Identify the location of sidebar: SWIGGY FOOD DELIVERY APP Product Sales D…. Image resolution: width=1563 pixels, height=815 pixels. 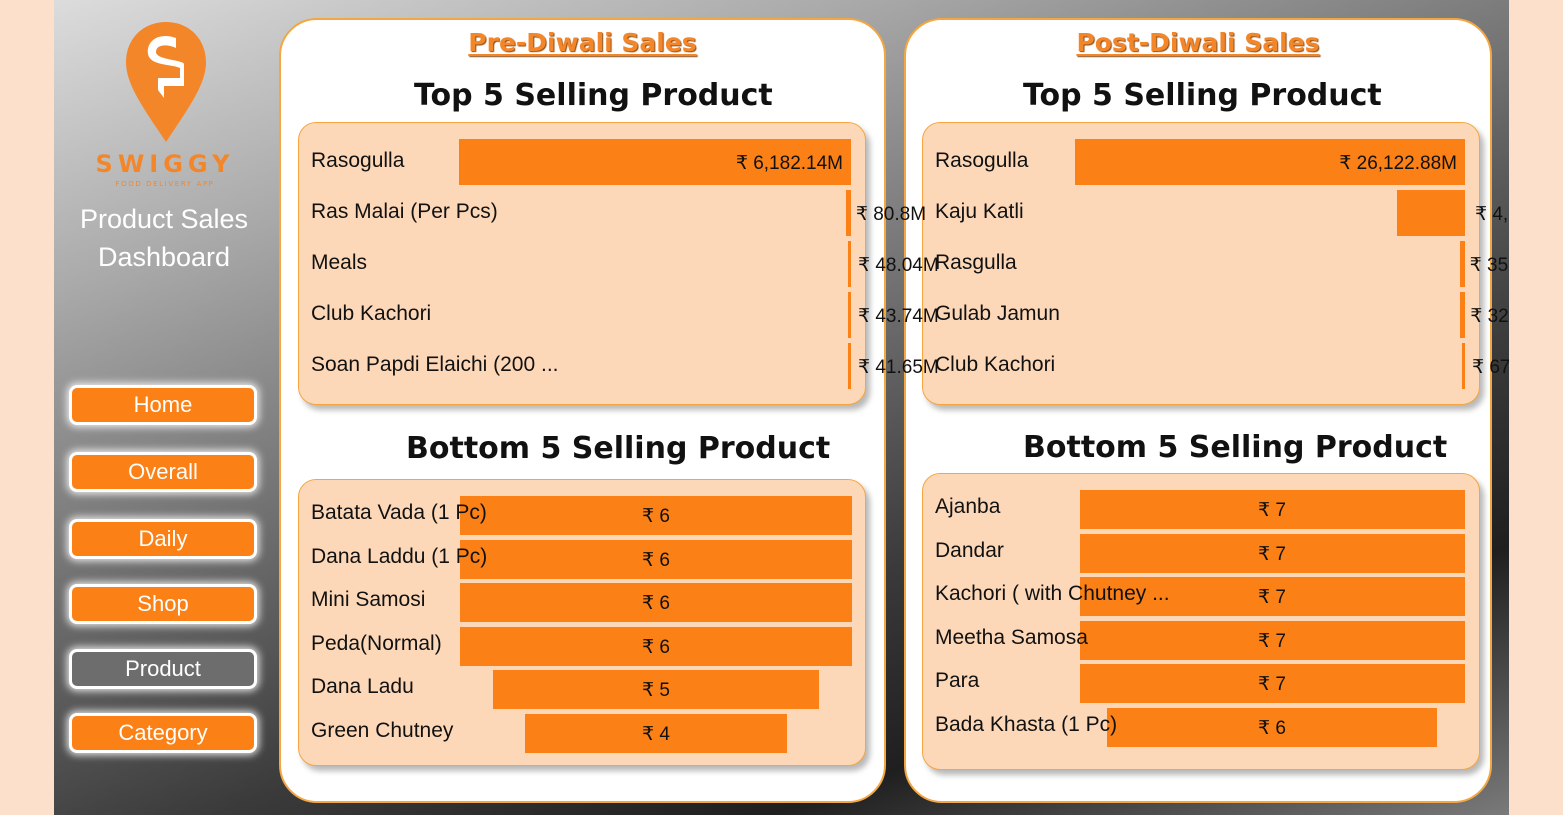
(164, 407).